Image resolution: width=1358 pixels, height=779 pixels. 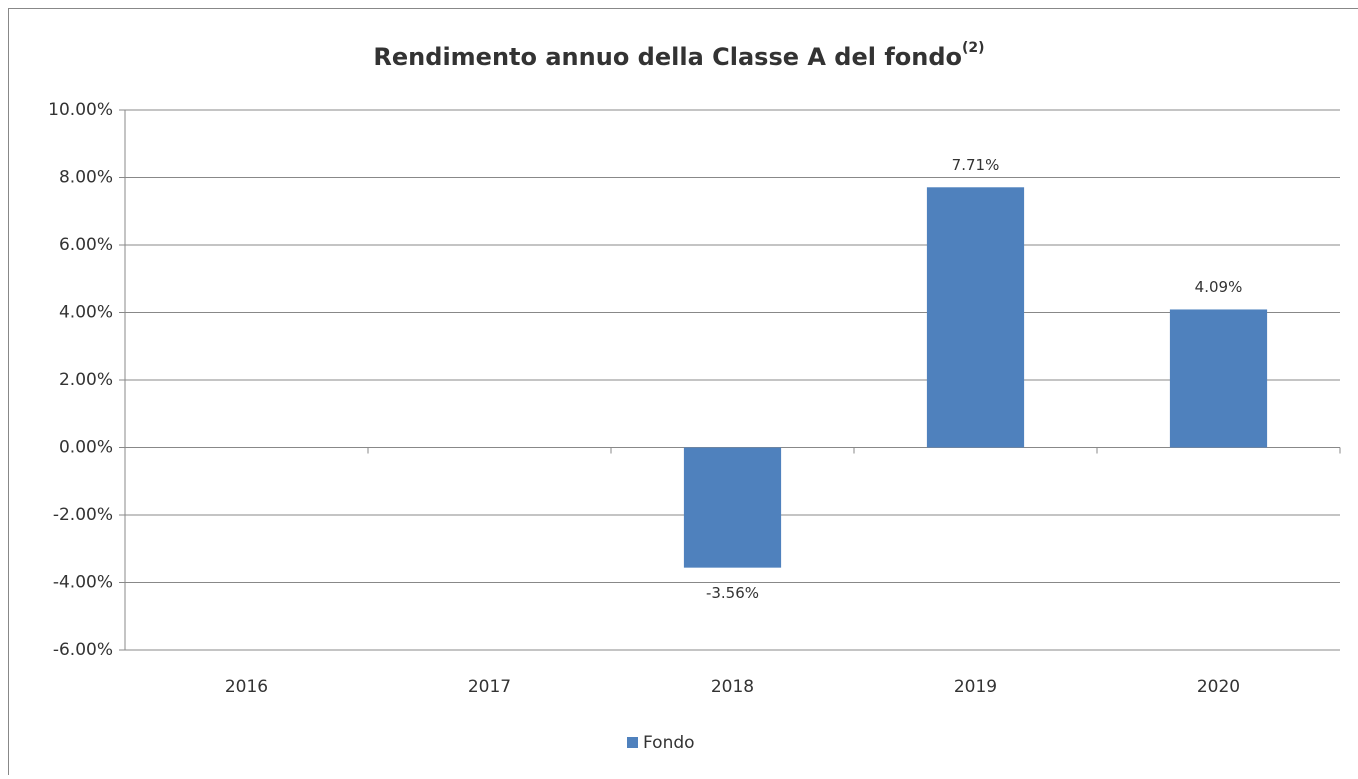 I want to click on y-tick-label: 8.00%, so click(x=86, y=178).